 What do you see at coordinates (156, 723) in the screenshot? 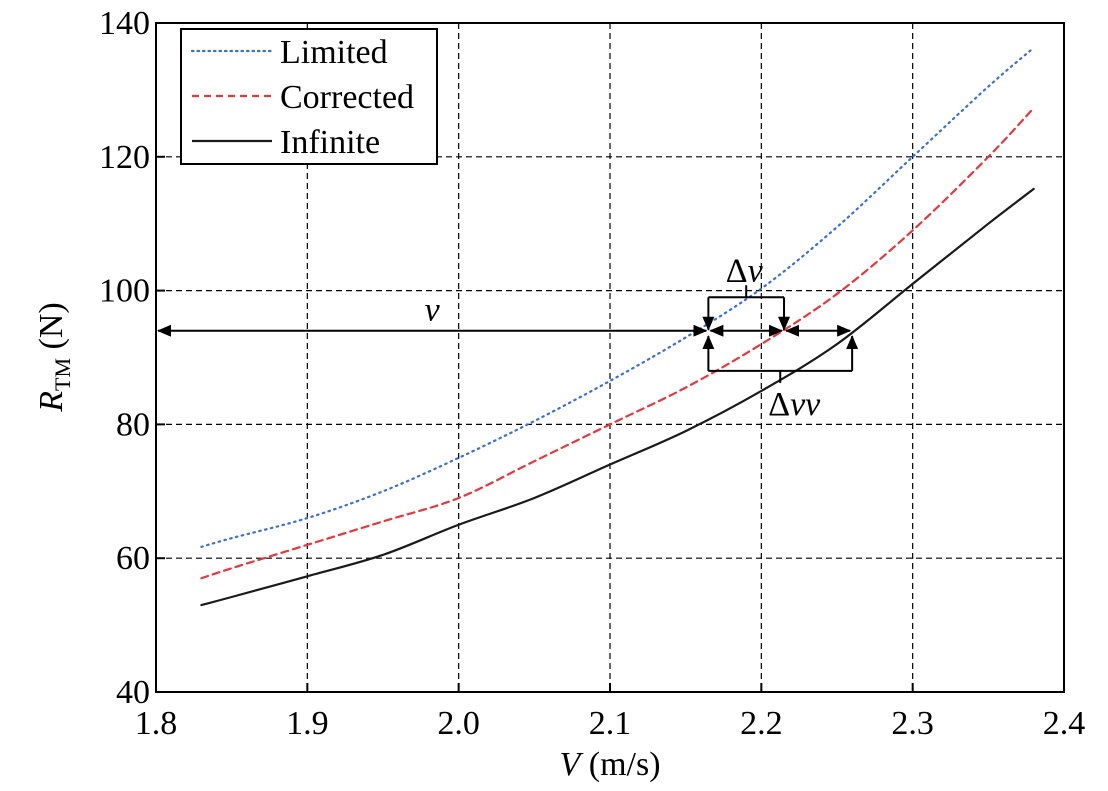
I see `x-tick-label: 1.8` at bounding box center [156, 723].